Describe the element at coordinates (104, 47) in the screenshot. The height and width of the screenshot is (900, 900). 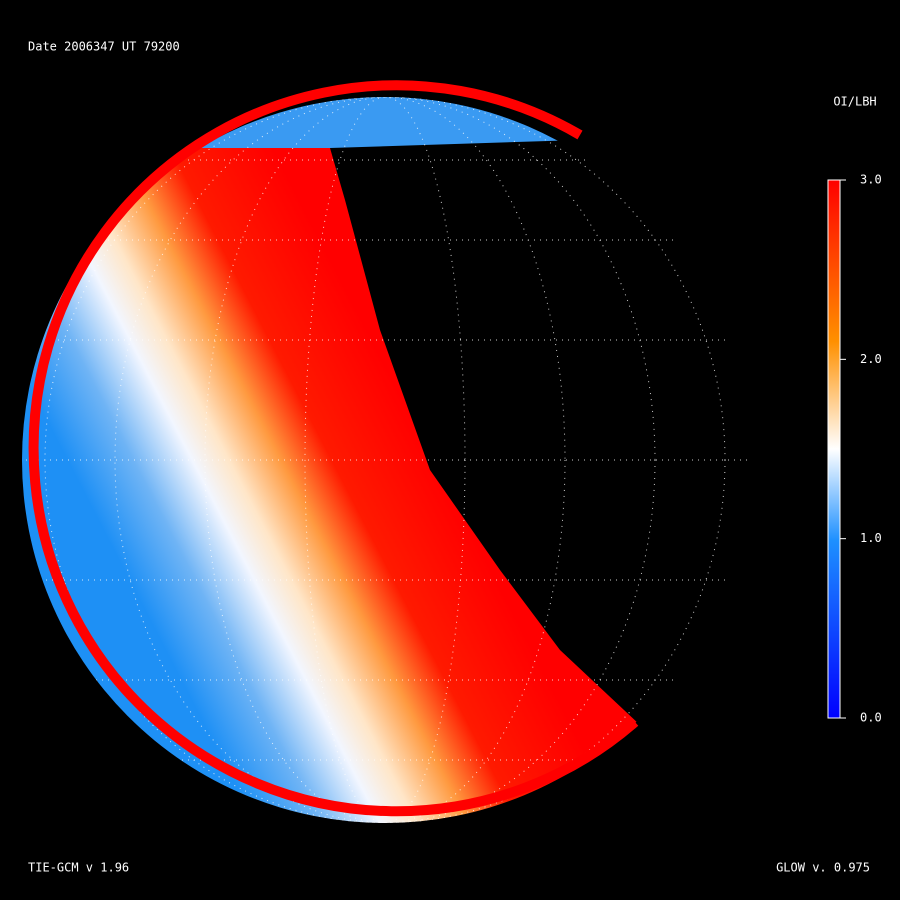
I see `date-label: Date 2006347 UT 79200` at that location.